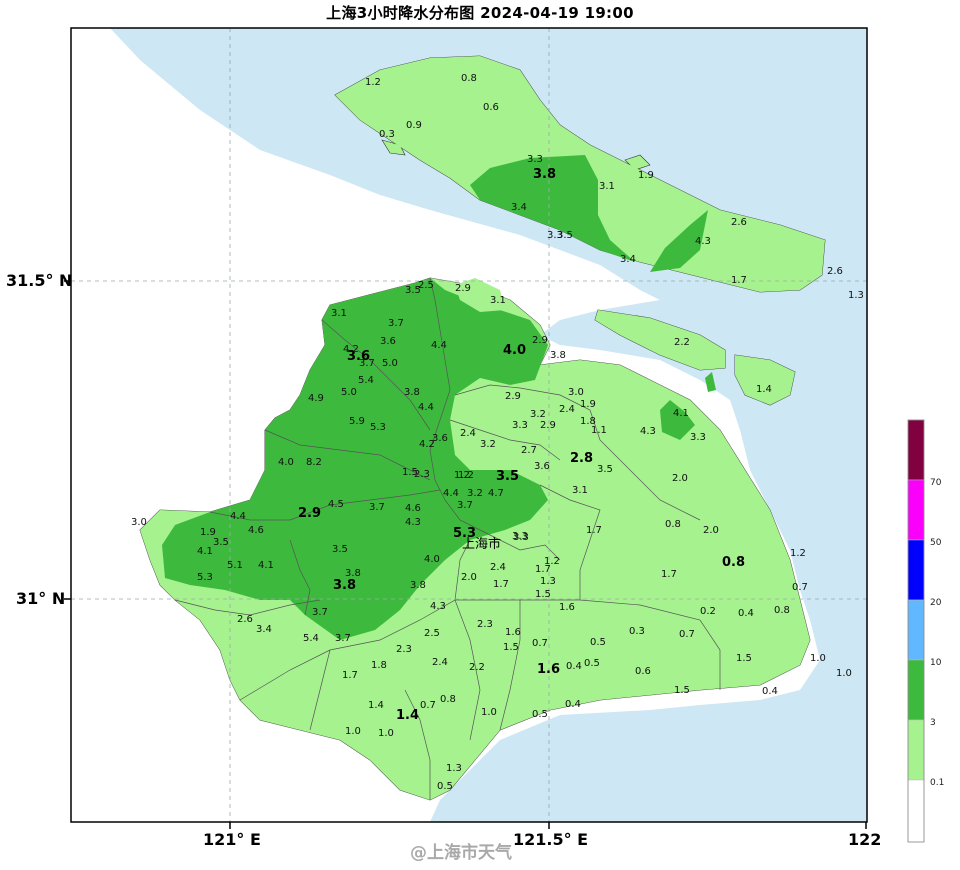 The image size is (960, 870). I want to click on legend-level-label: 10, so click(936, 663).